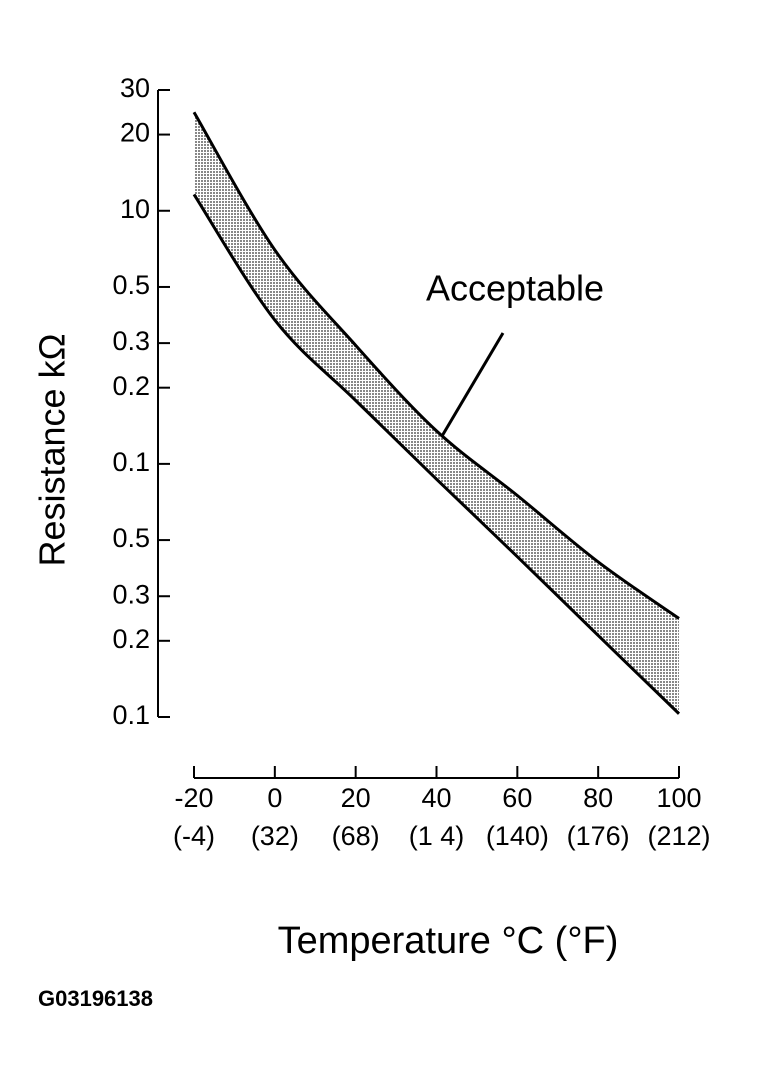  What do you see at coordinates (95, 998) in the screenshot?
I see `figure-code: G03196138` at bounding box center [95, 998].